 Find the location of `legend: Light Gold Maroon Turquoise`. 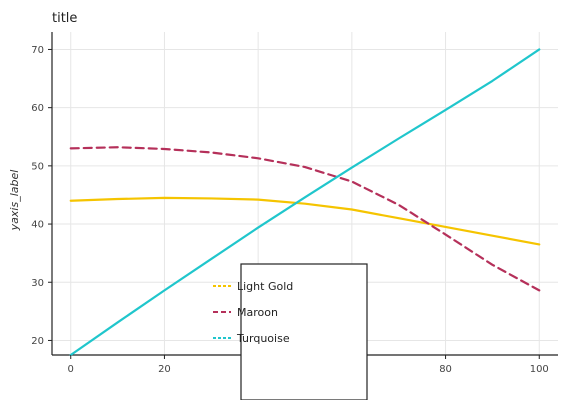

legend: Light Gold Maroon Turquoise is located at coordinates (290, 331).